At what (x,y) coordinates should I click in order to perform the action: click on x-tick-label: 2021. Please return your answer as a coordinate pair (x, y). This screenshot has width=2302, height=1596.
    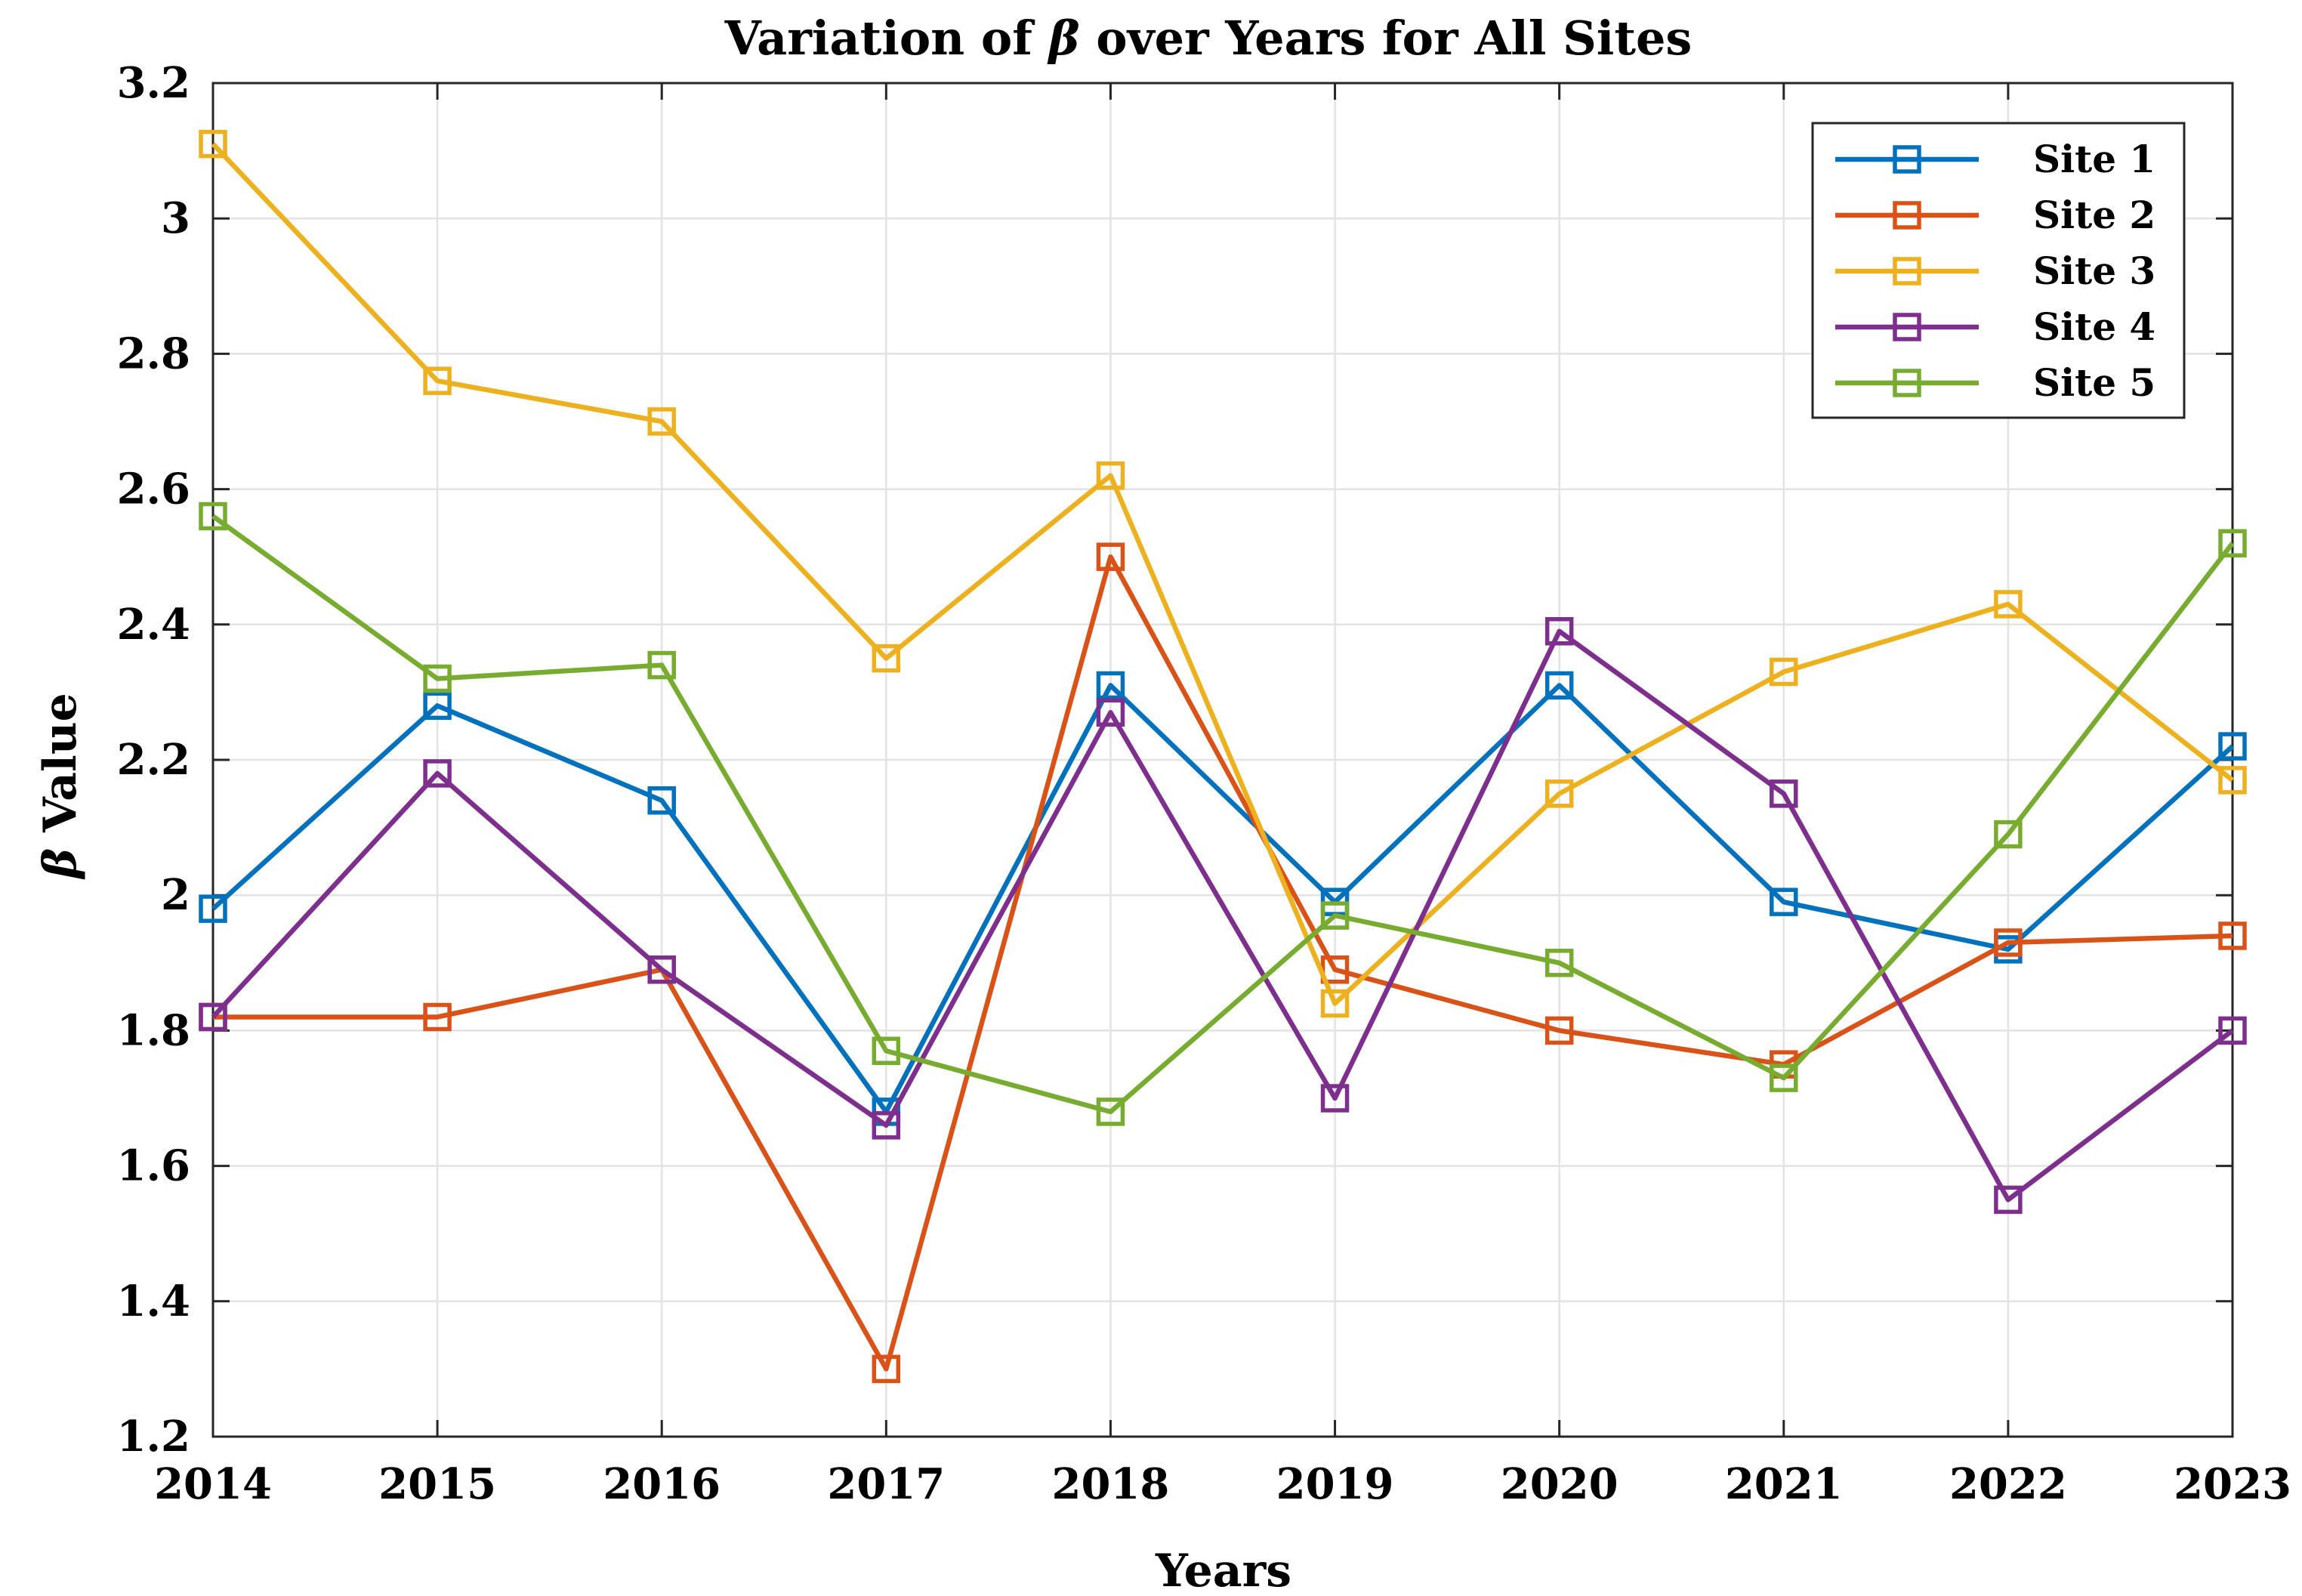
    Looking at the image, I should click on (1784, 1484).